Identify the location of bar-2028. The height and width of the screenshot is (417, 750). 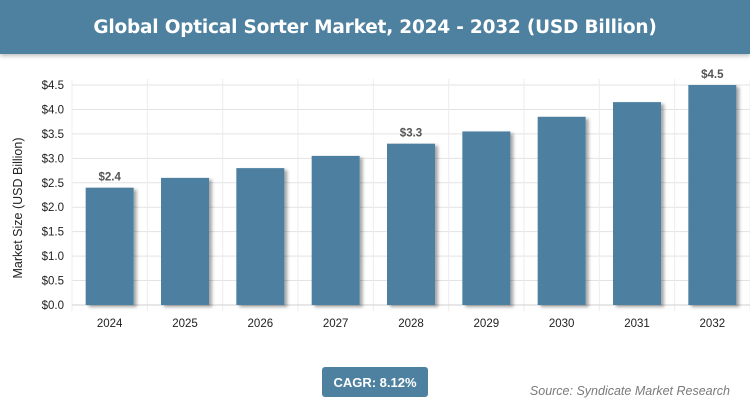
(411, 224).